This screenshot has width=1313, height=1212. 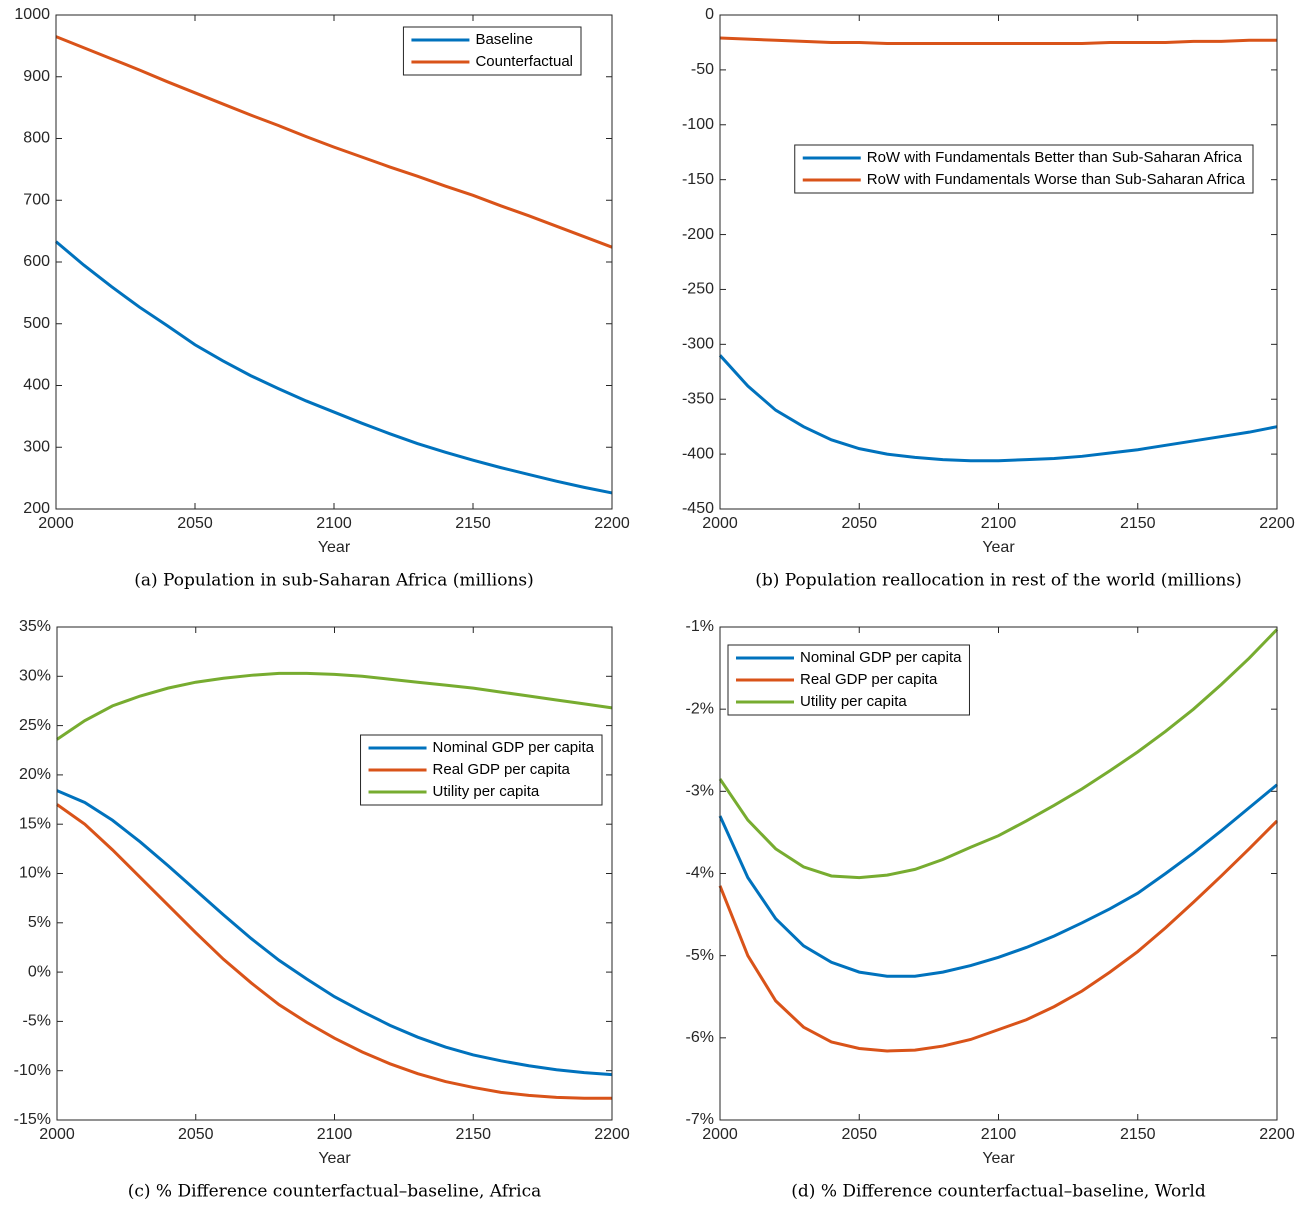 What do you see at coordinates (698, 179) in the screenshot?
I see `y-tick-label: -150` at bounding box center [698, 179].